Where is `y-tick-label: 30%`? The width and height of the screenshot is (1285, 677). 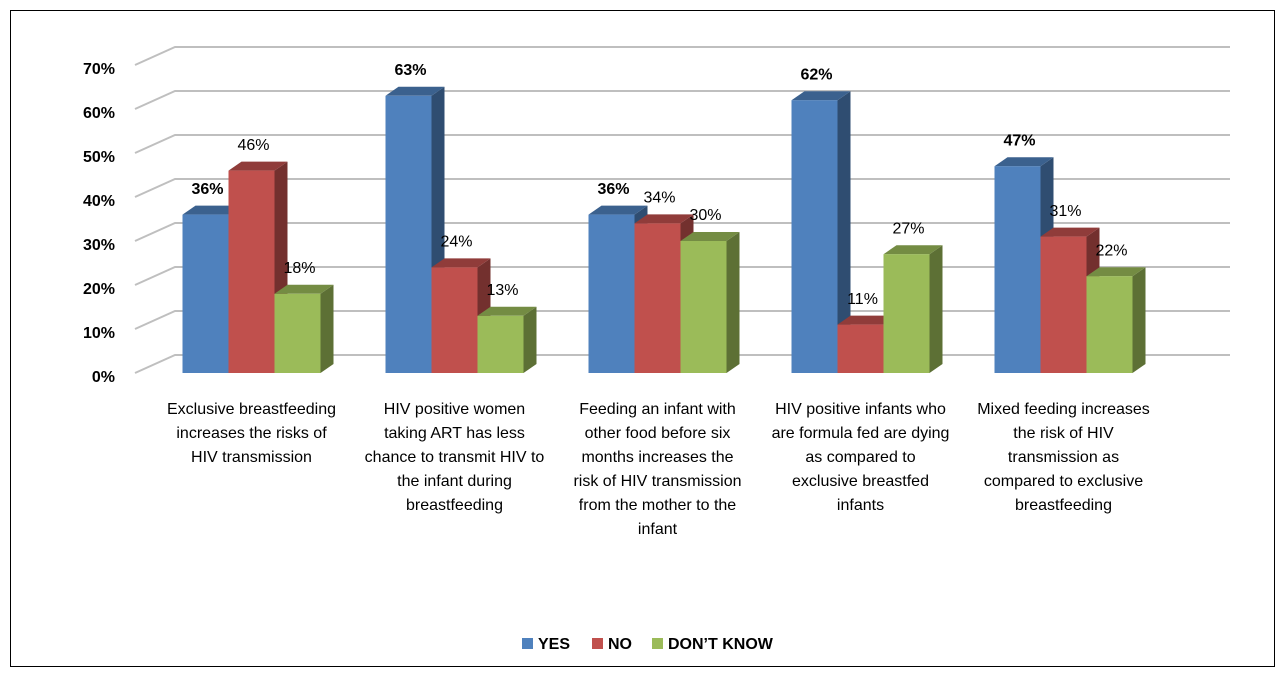 y-tick-label: 30% is located at coordinates (99, 245).